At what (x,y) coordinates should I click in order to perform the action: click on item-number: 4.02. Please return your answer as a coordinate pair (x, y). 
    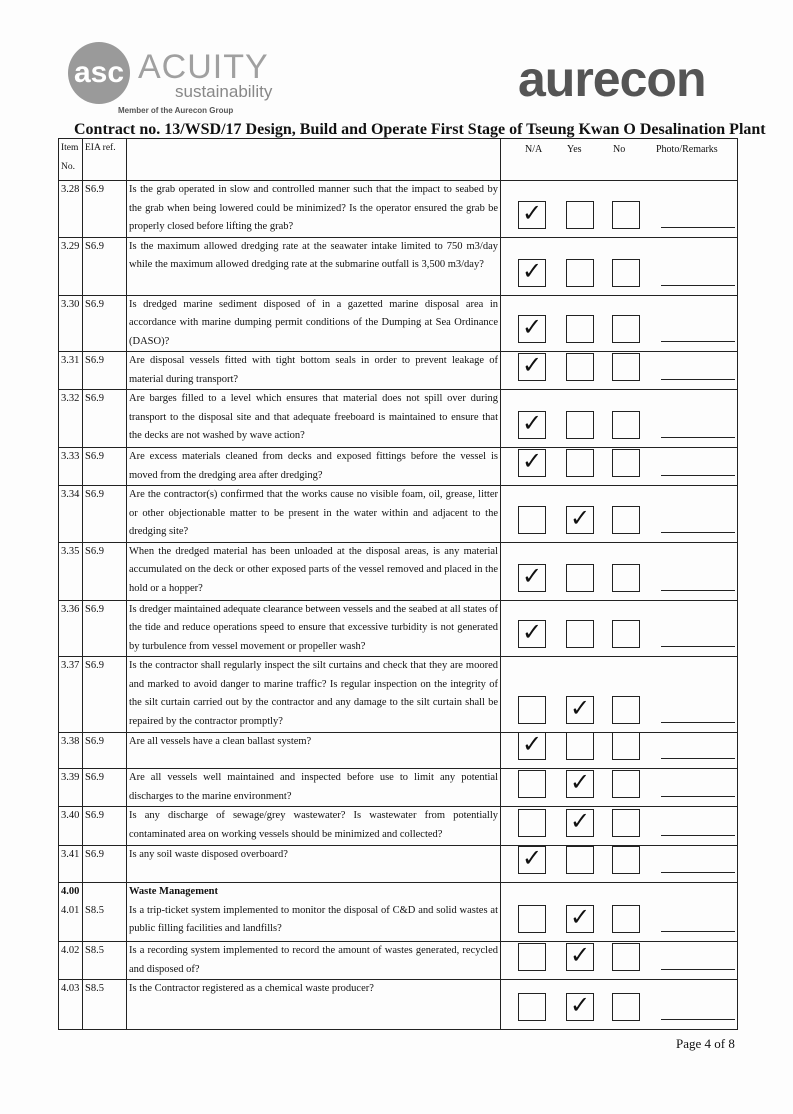
    Looking at the image, I should click on (70, 960).